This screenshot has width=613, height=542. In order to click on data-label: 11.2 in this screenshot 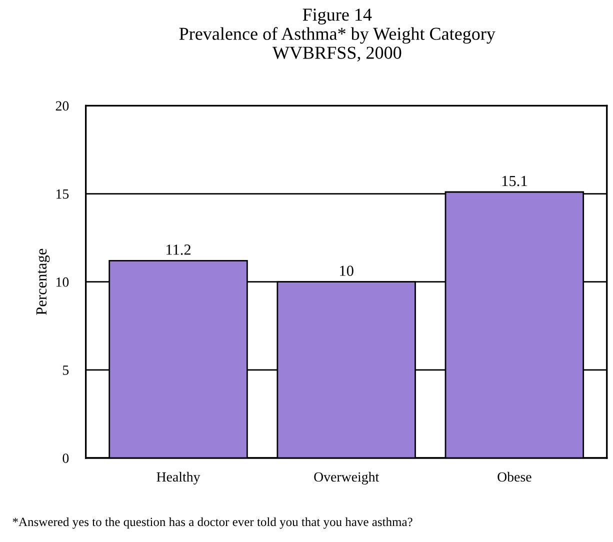, I will do `click(178, 249)`.